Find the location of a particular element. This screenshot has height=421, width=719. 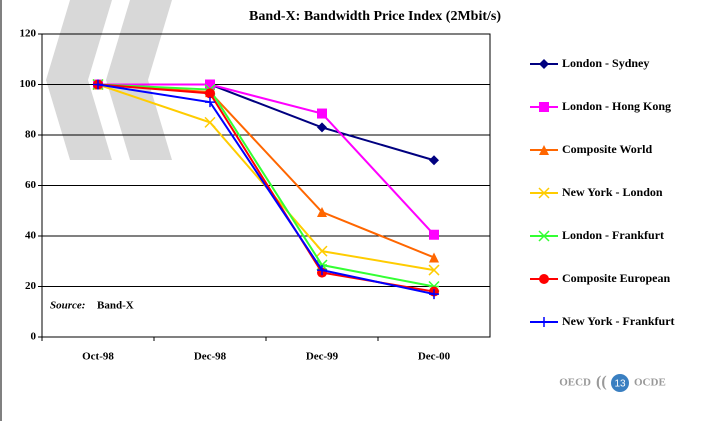

page-badge is located at coordinates (620, 383).